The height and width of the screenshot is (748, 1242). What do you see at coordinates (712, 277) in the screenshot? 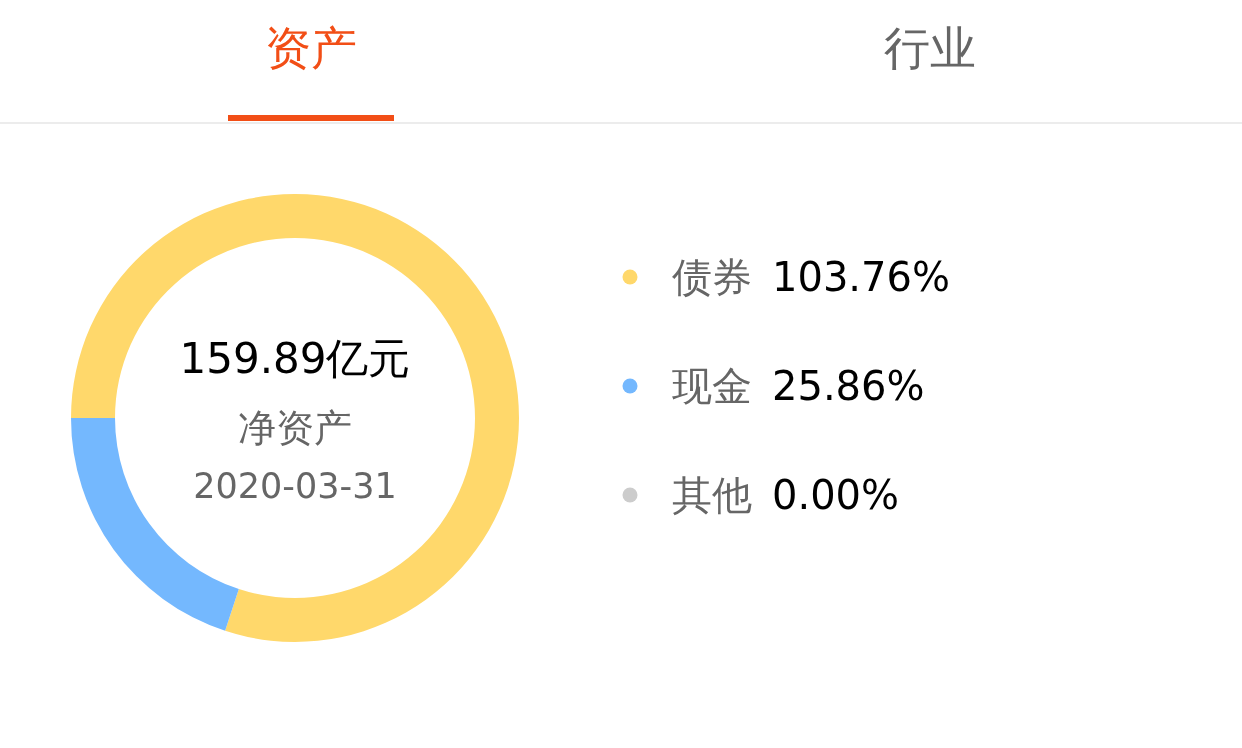
I see `legend-label: 债券` at bounding box center [712, 277].